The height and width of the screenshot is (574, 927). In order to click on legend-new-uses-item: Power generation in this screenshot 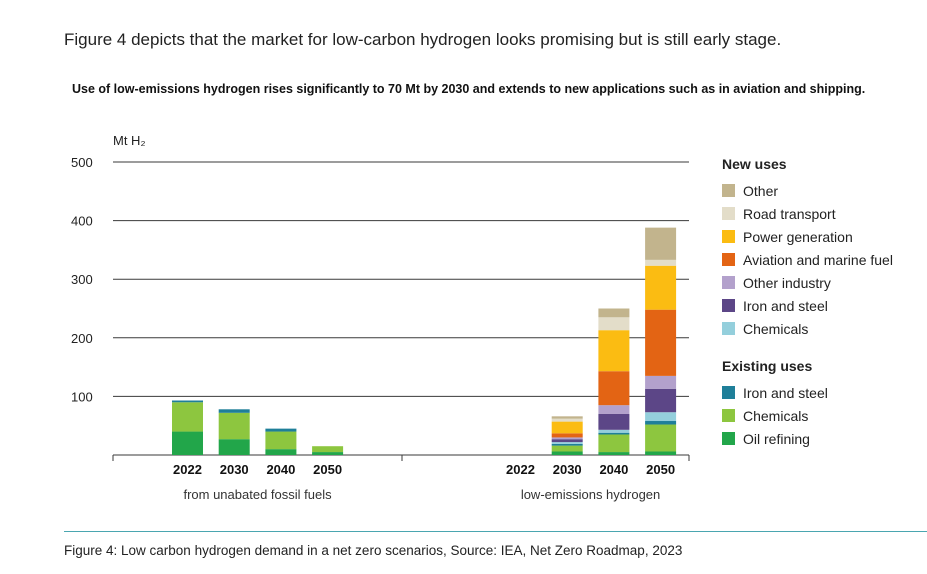, I will do `click(807, 236)`.